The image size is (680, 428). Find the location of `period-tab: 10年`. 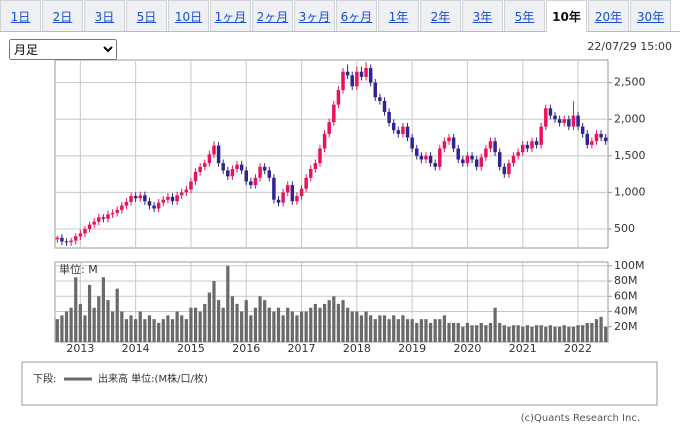

period-tab: 10年 is located at coordinates (566, 16).